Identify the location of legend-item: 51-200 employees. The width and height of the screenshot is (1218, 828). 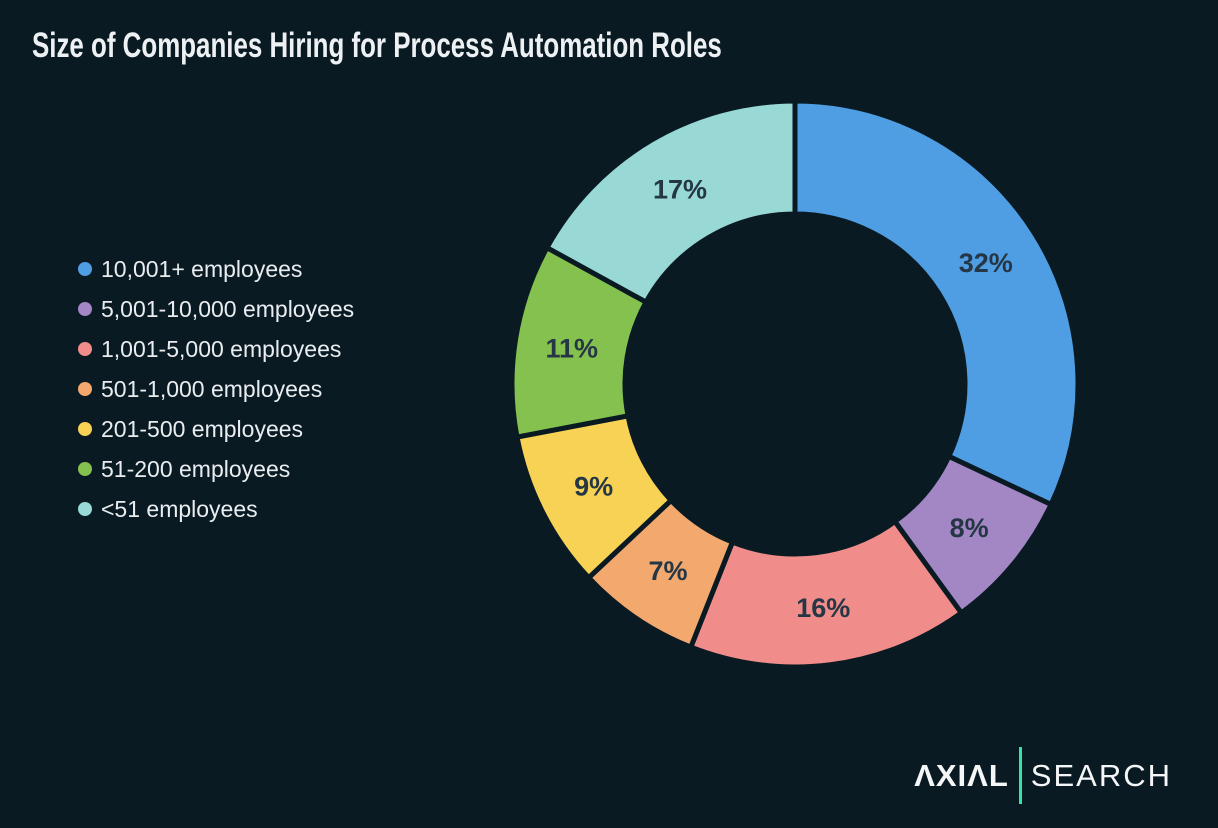
(216, 469).